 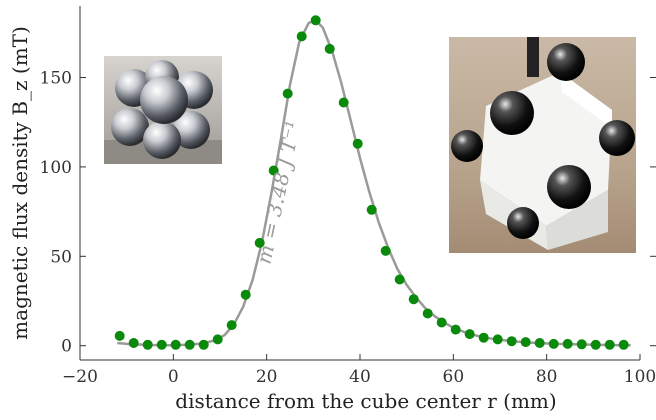 I want to click on y-axis-title: magnetic flux density B_z (mT), so click(x=20, y=183).